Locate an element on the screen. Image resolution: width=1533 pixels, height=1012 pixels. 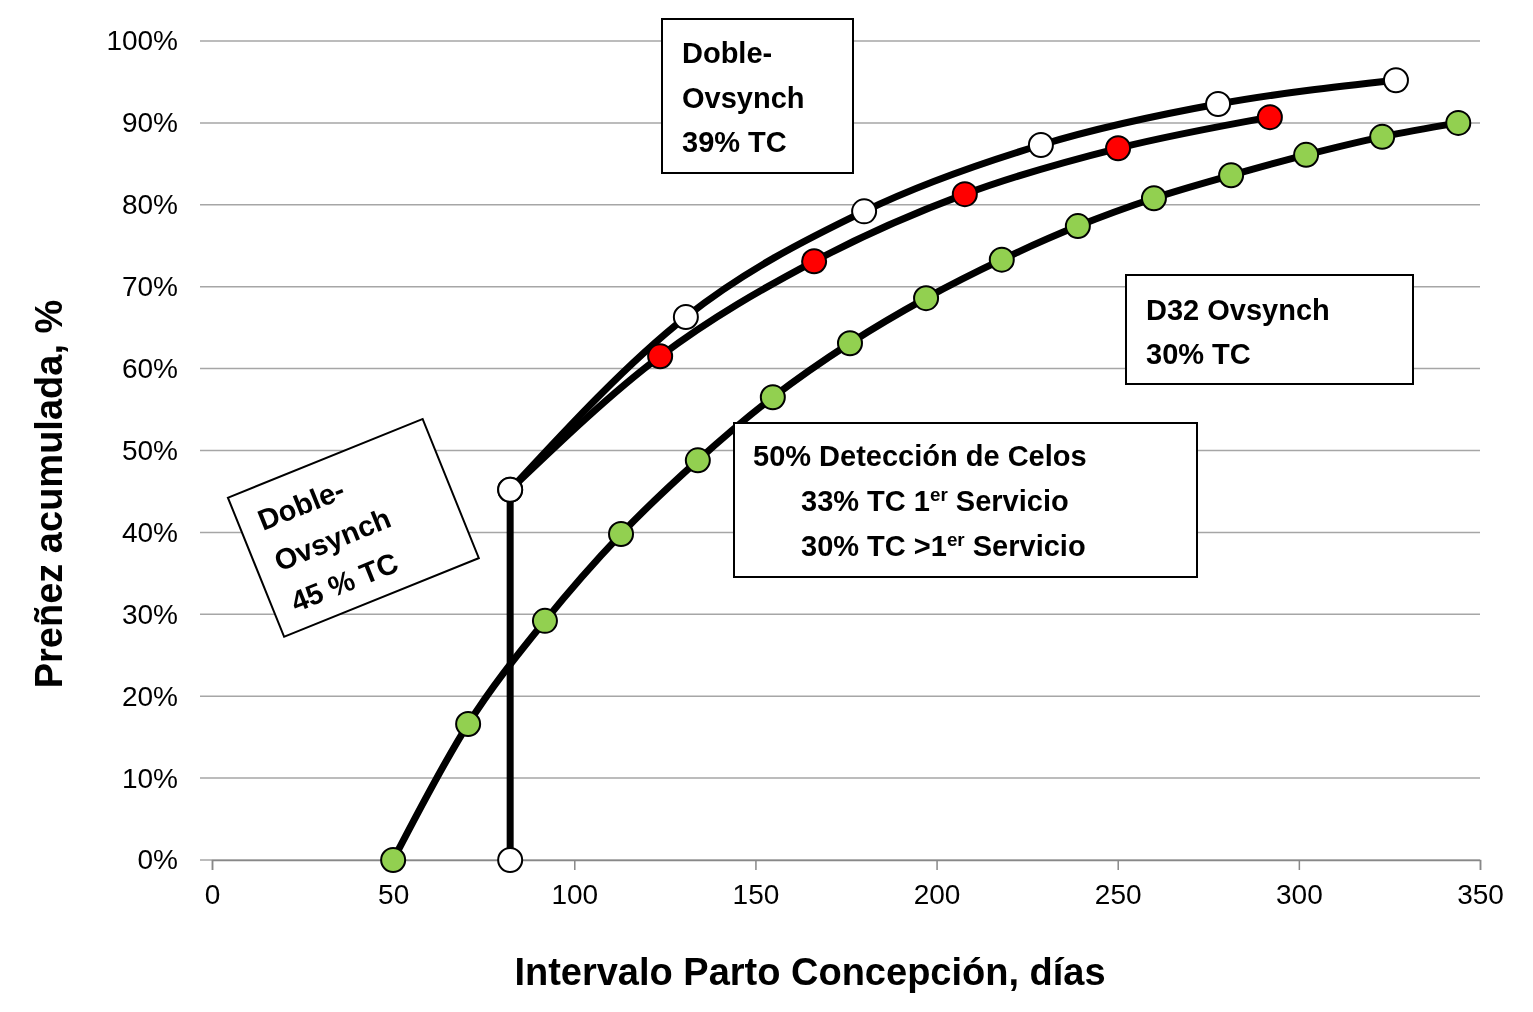
x-tick-label: 250 is located at coordinates (1118, 894).